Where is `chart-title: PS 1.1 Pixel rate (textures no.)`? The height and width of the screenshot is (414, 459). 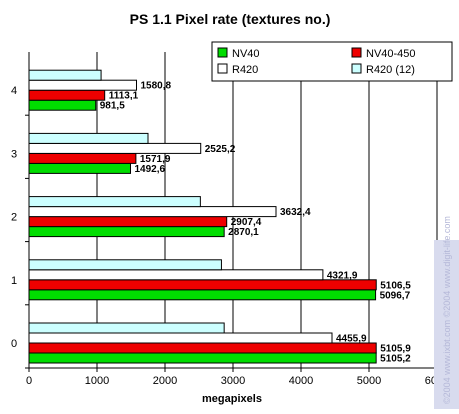
chart-title: PS 1.1 Pixel rate (textures no.) is located at coordinates (230, 19).